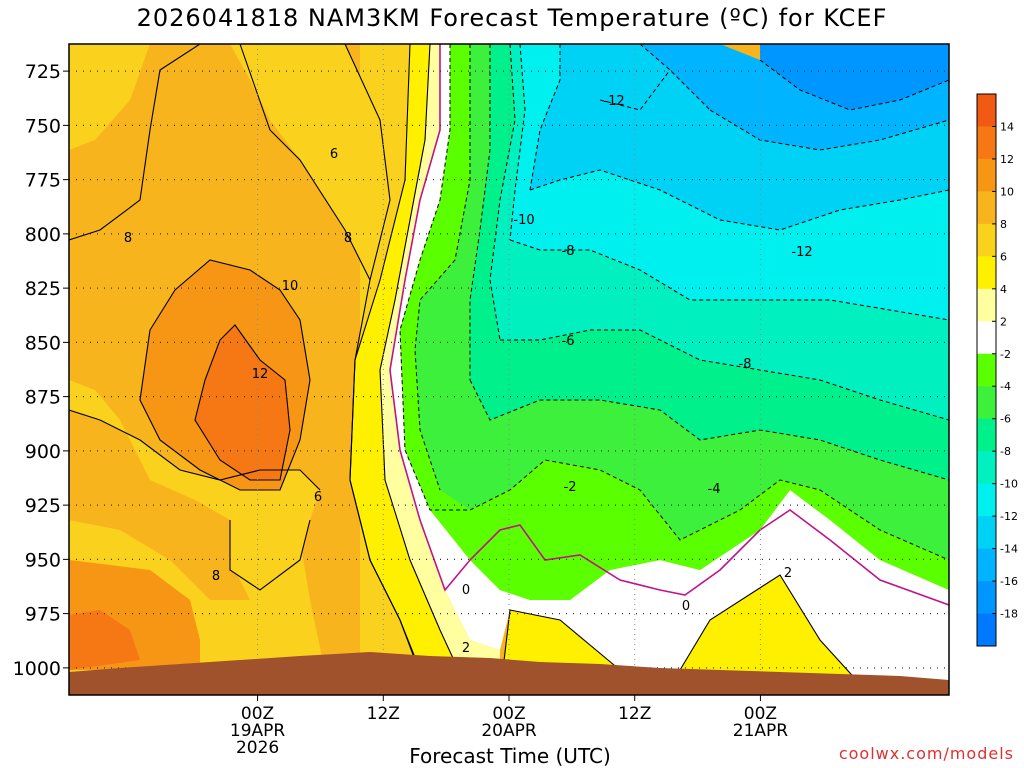 The image size is (1024, 768). What do you see at coordinates (1003, 321) in the screenshot?
I see `colorbar-tick-label: 2` at bounding box center [1003, 321].